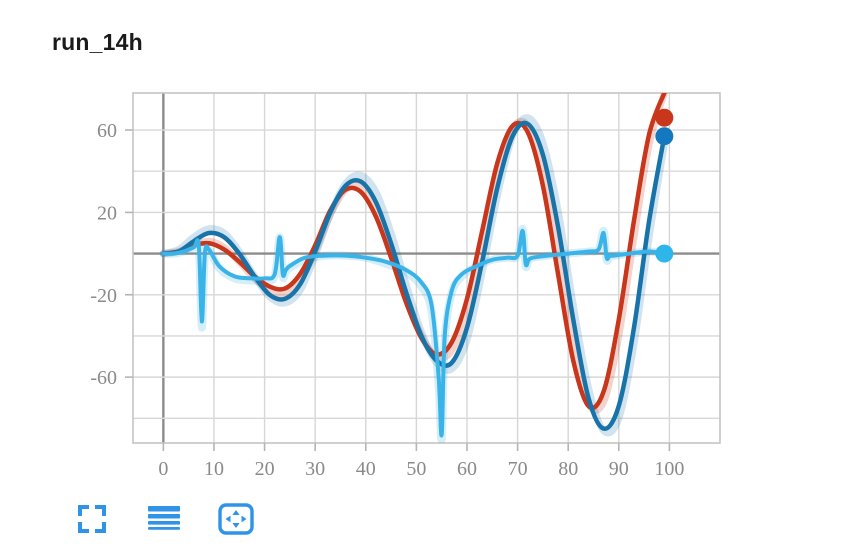 The height and width of the screenshot is (554, 856). I want to click on page-title: run_14h, so click(97, 42).